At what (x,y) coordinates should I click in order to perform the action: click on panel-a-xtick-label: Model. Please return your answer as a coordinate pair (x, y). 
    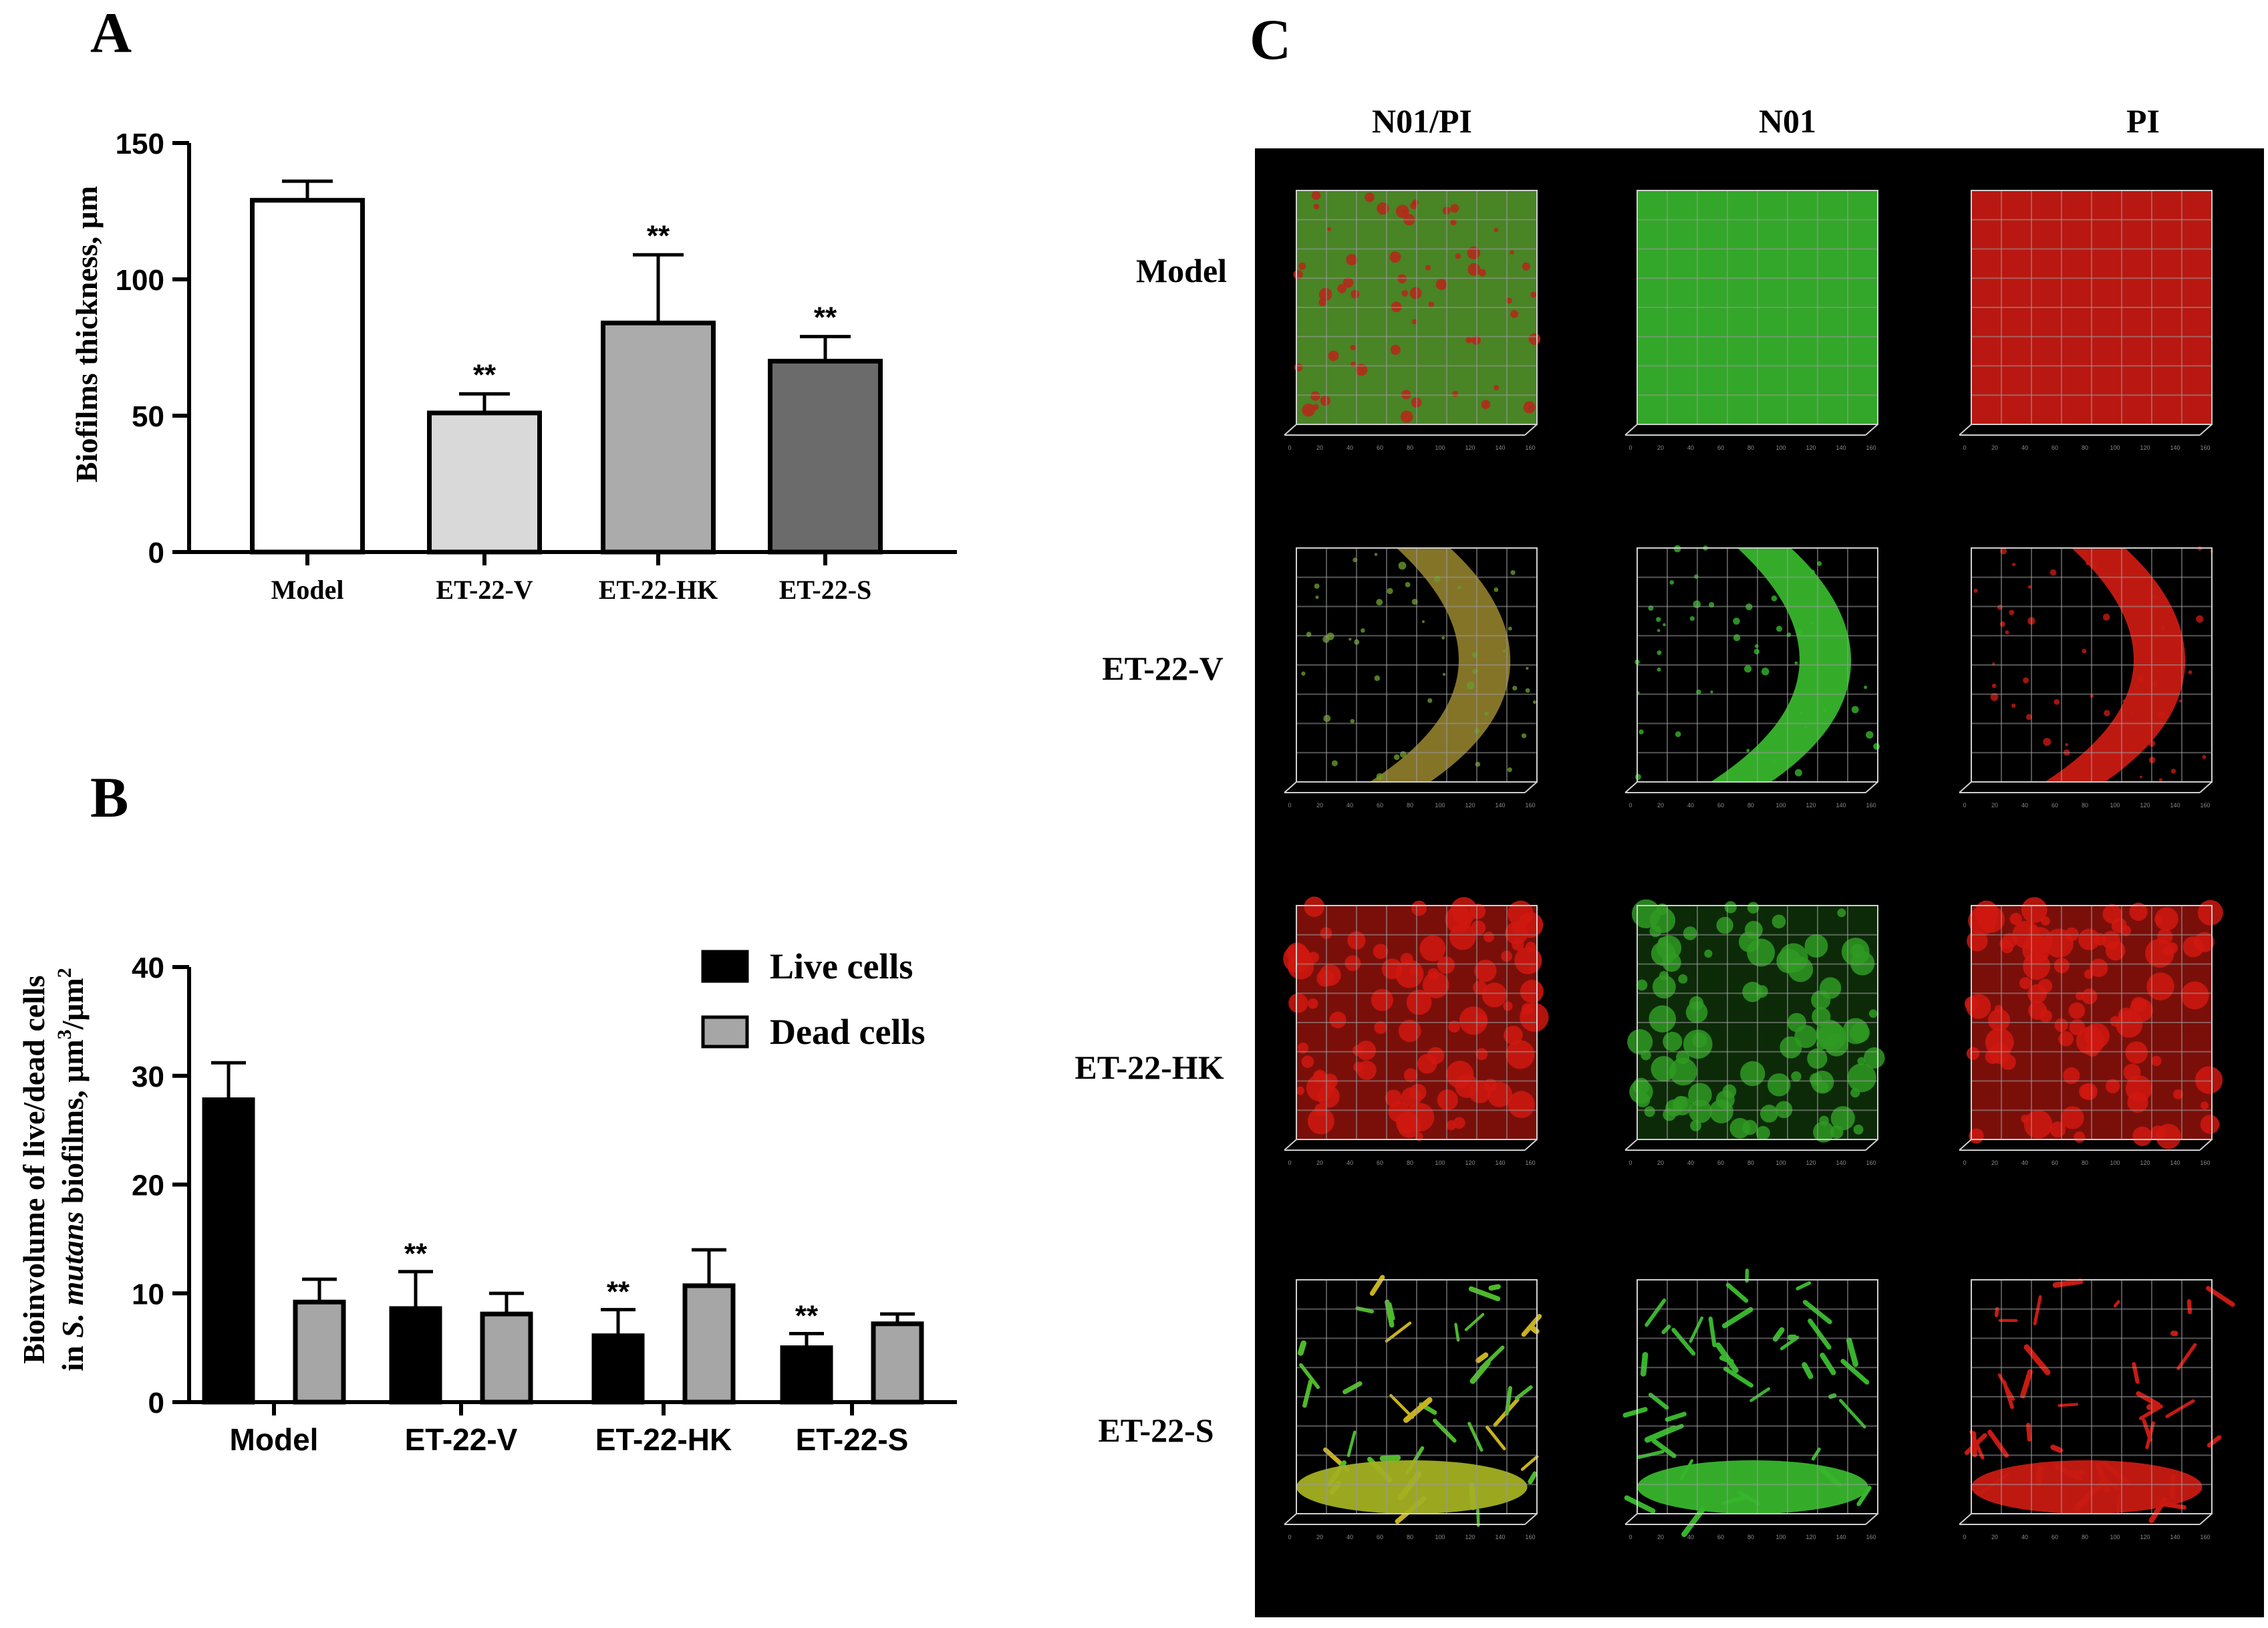
    Looking at the image, I should click on (307, 590).